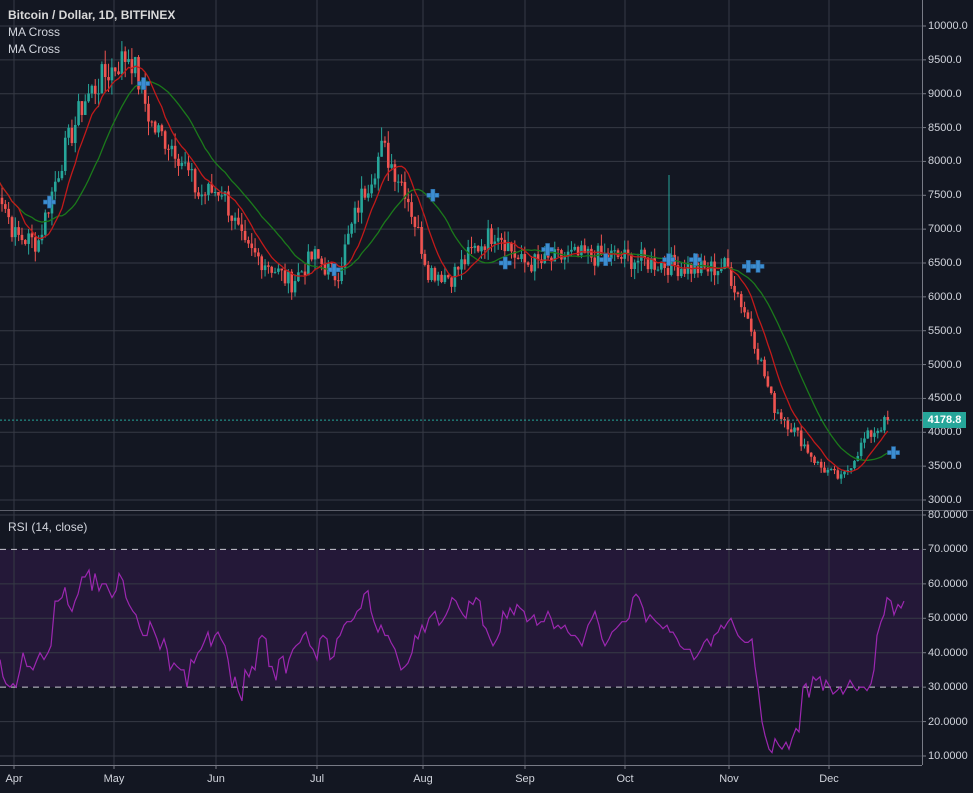 Image resolution: width=973 pixels, height=793 pixels. I want to click on price-tick-label: 5000.0, so click(945, 364).